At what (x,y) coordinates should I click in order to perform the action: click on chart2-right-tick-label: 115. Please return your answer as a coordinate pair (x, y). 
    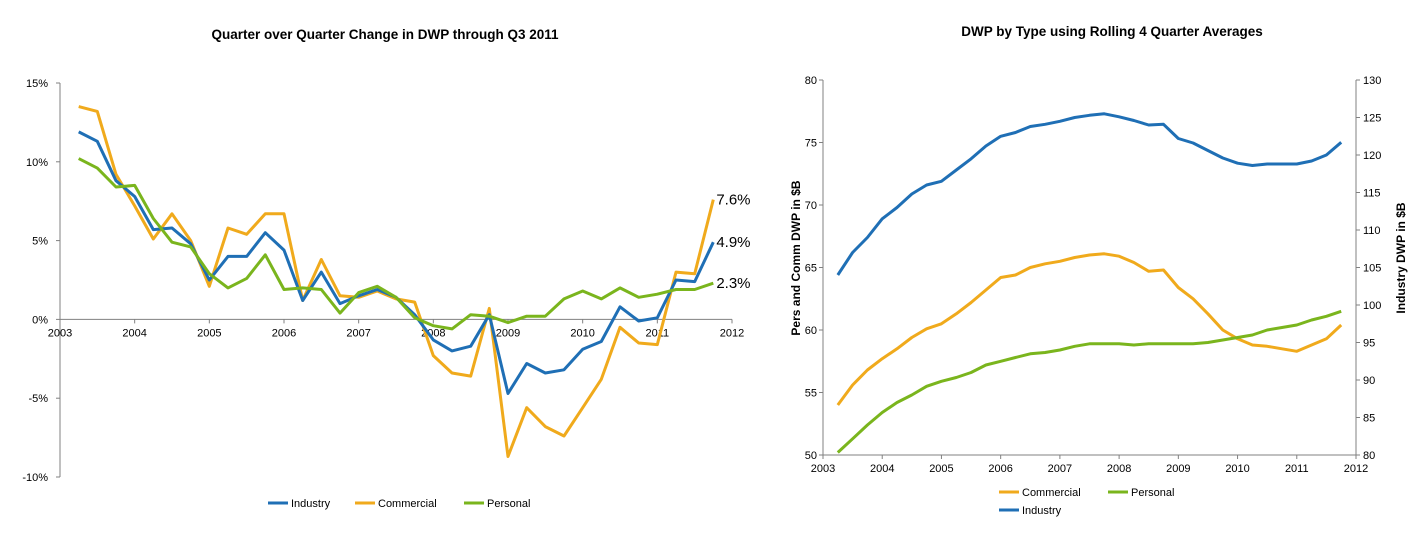
    Looking at the image, I should click on (1372, 194).